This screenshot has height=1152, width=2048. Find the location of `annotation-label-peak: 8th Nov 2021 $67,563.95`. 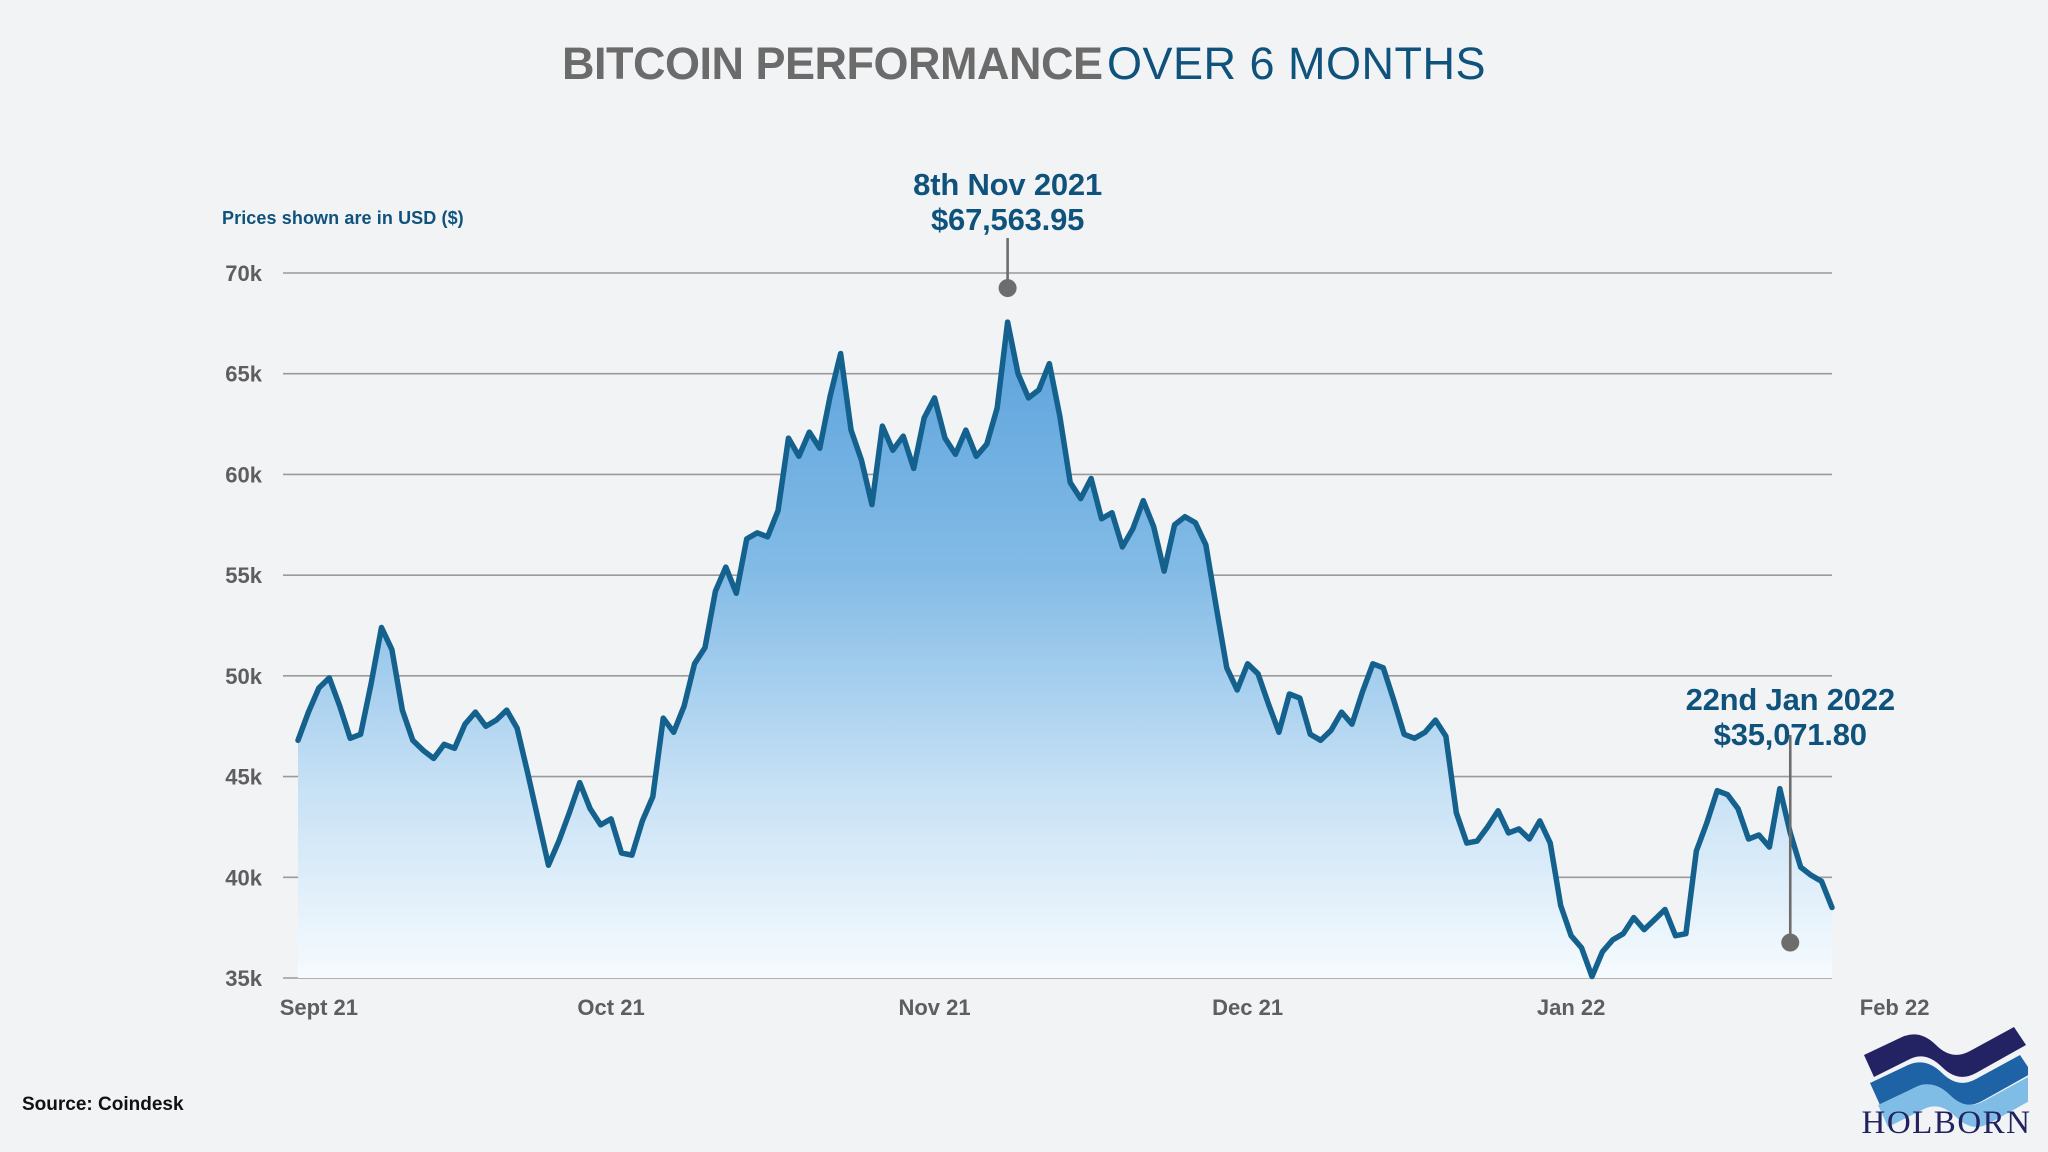

annotation-label-peak: 8th Nov 2021 $67,563.95 is located at coordinates (1008, 202).